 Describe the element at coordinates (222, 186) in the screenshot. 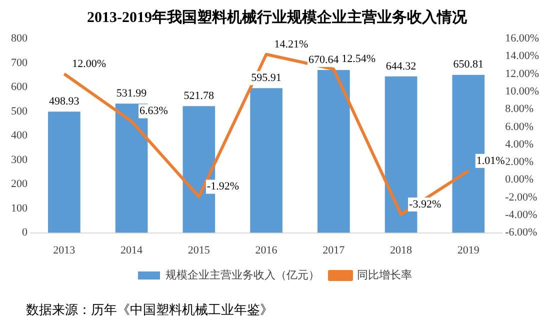

I see `data-label: -1.92%` at that location.